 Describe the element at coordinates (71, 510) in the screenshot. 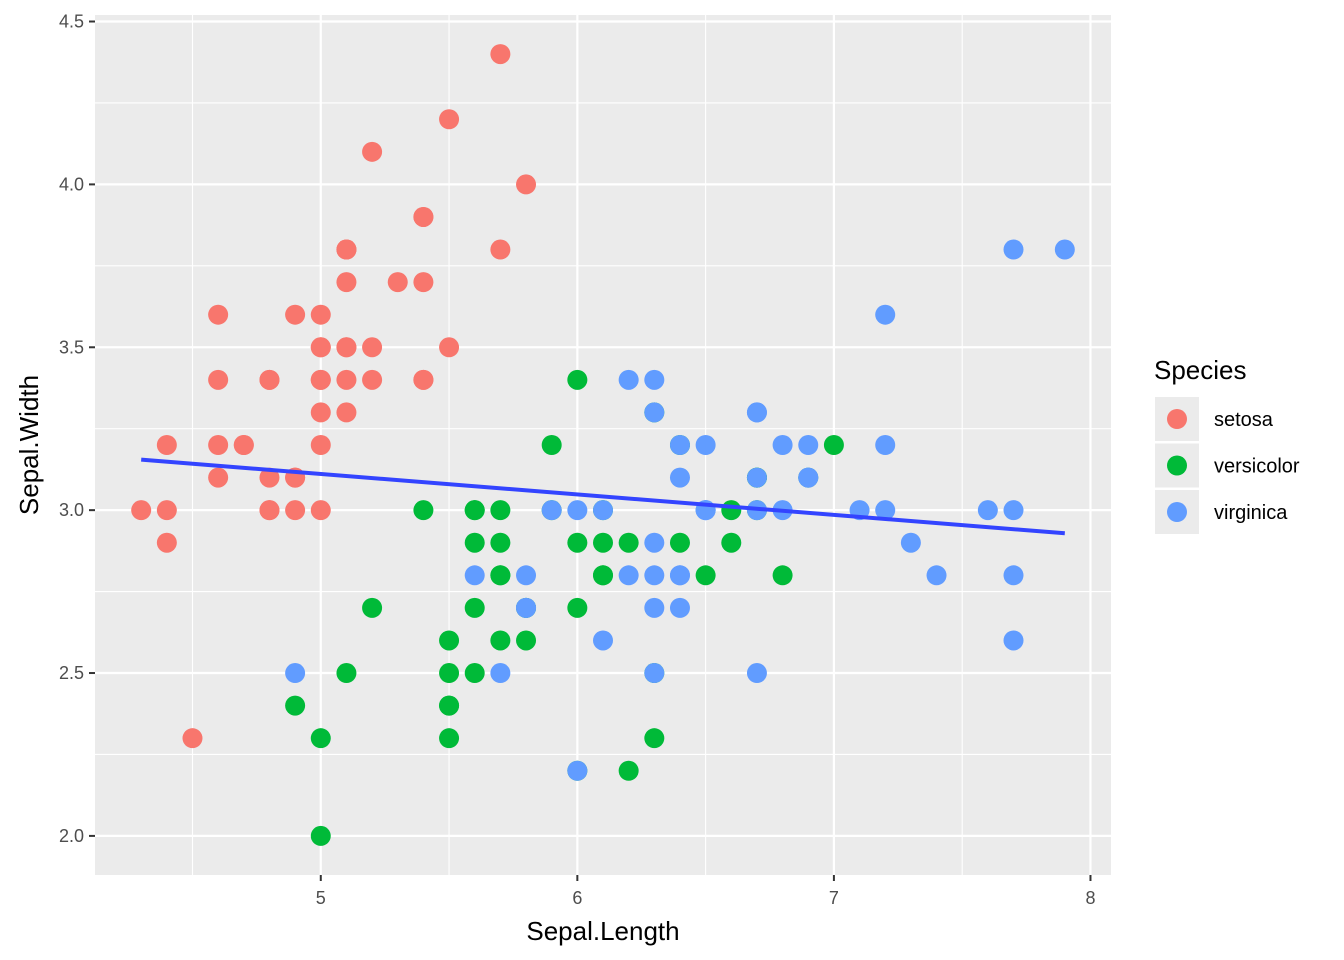

I see `y-tick-label: 3.0` at that location.